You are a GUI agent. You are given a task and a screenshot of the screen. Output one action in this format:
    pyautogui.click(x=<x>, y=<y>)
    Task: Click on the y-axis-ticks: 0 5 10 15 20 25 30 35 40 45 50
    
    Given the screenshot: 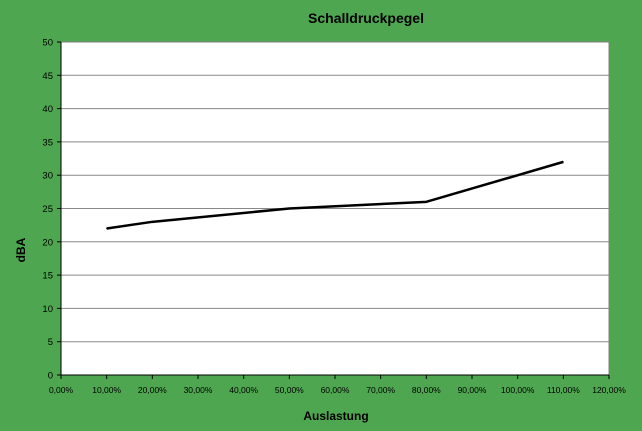 What is the action you would take?
    pyautogui.click(x=51, y=210)
    